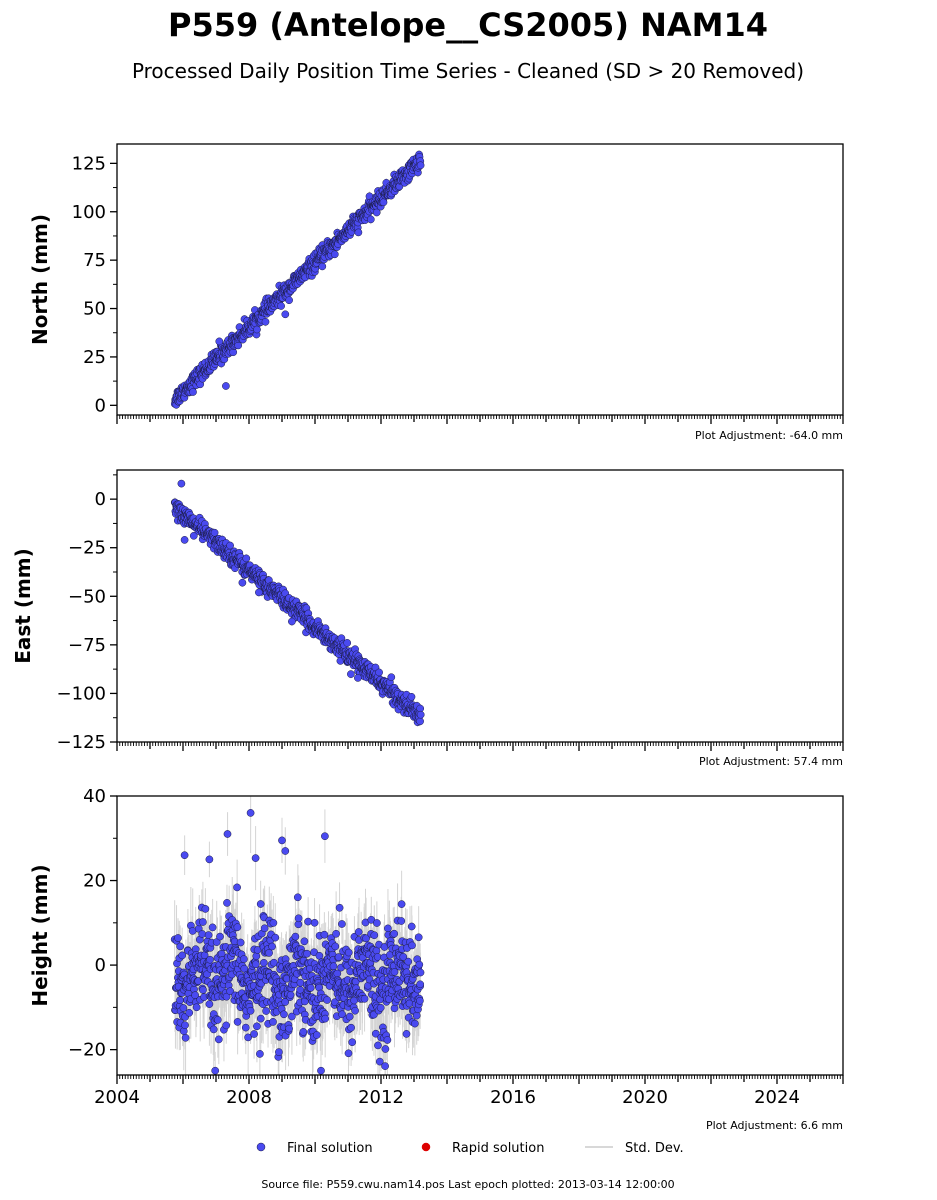 The image size is (937, 1200). Describe the element at coordinates (94, 309) in the screenshot. I see `north-y-tick-label: 50` at that location.